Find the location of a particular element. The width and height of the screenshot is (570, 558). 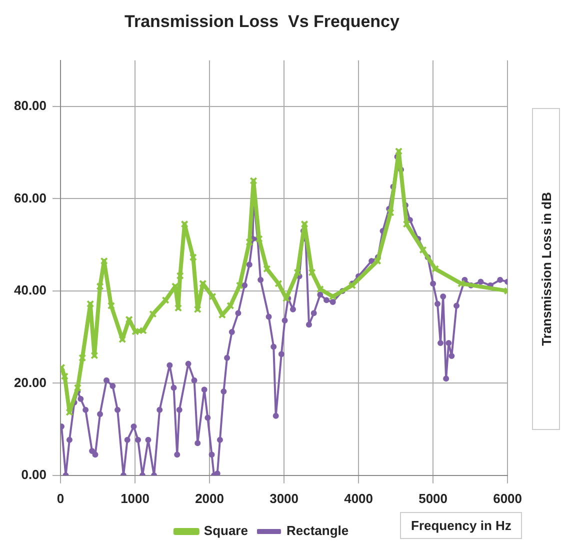

y-tick-label: 20.00 is located at coordinates (30, 382).